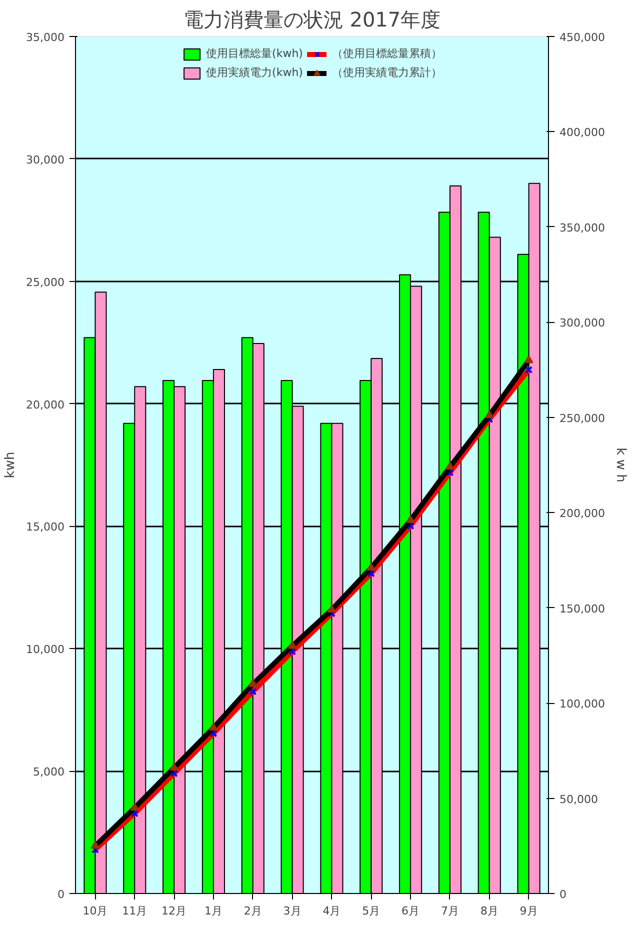 The width and height of the screenshot is (635, 930). I want to click on y2-tick-label: 150,000, so click(582, 609).